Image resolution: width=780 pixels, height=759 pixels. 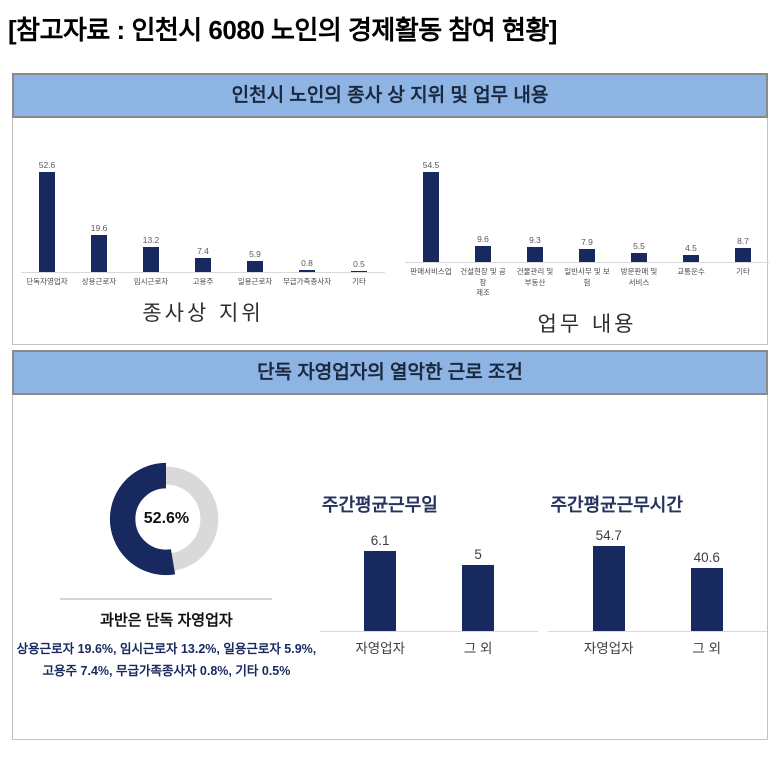 I want to click on bar-column: 0.8, so click(x=307, y=265).